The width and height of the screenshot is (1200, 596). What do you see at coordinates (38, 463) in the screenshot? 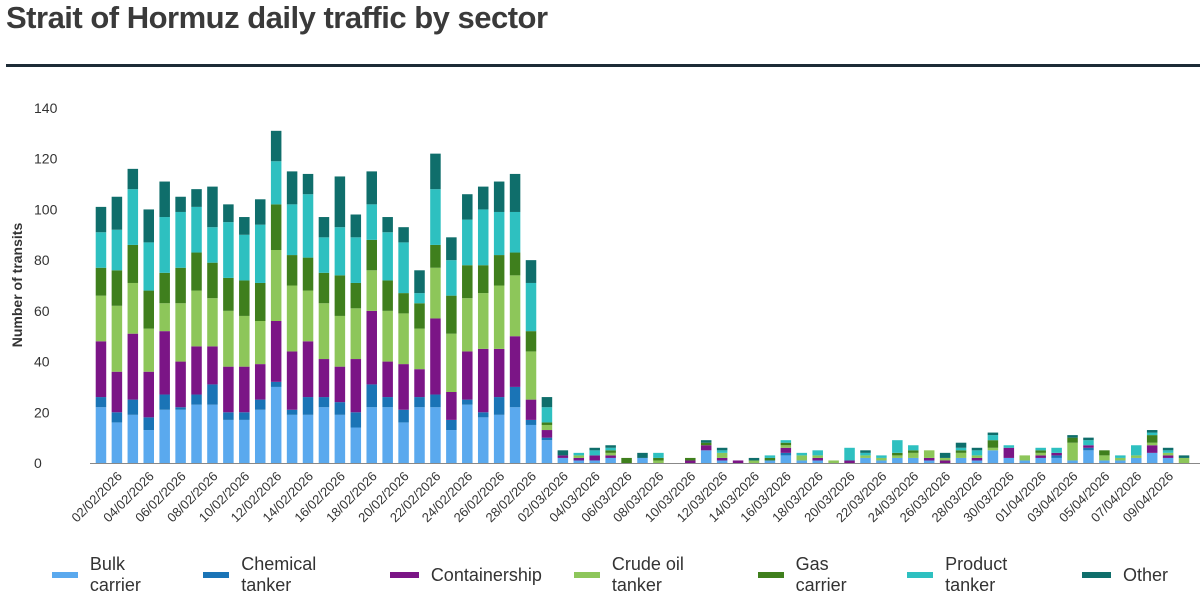
I see `y-tick-label: 0` at bounding box center [38, 463].